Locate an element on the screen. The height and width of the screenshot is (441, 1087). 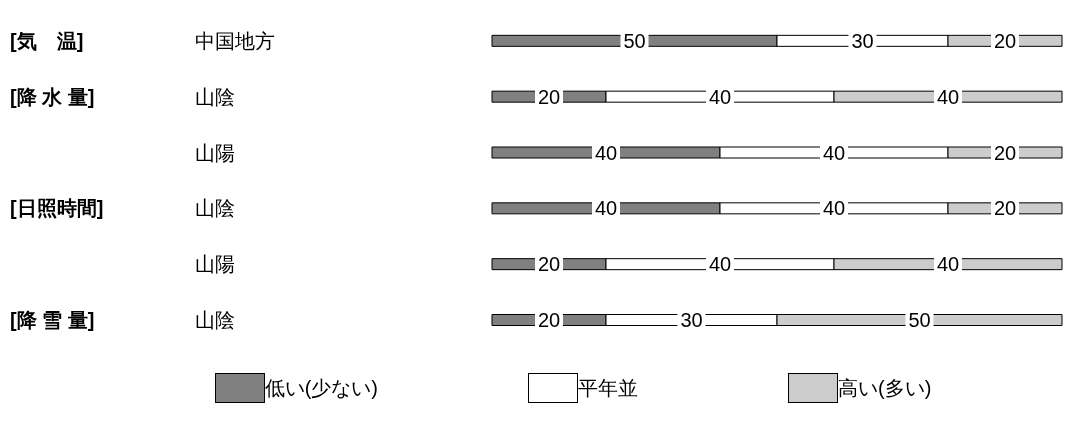
legend-label: 高い(多い) is located at coordinates (885, 388).